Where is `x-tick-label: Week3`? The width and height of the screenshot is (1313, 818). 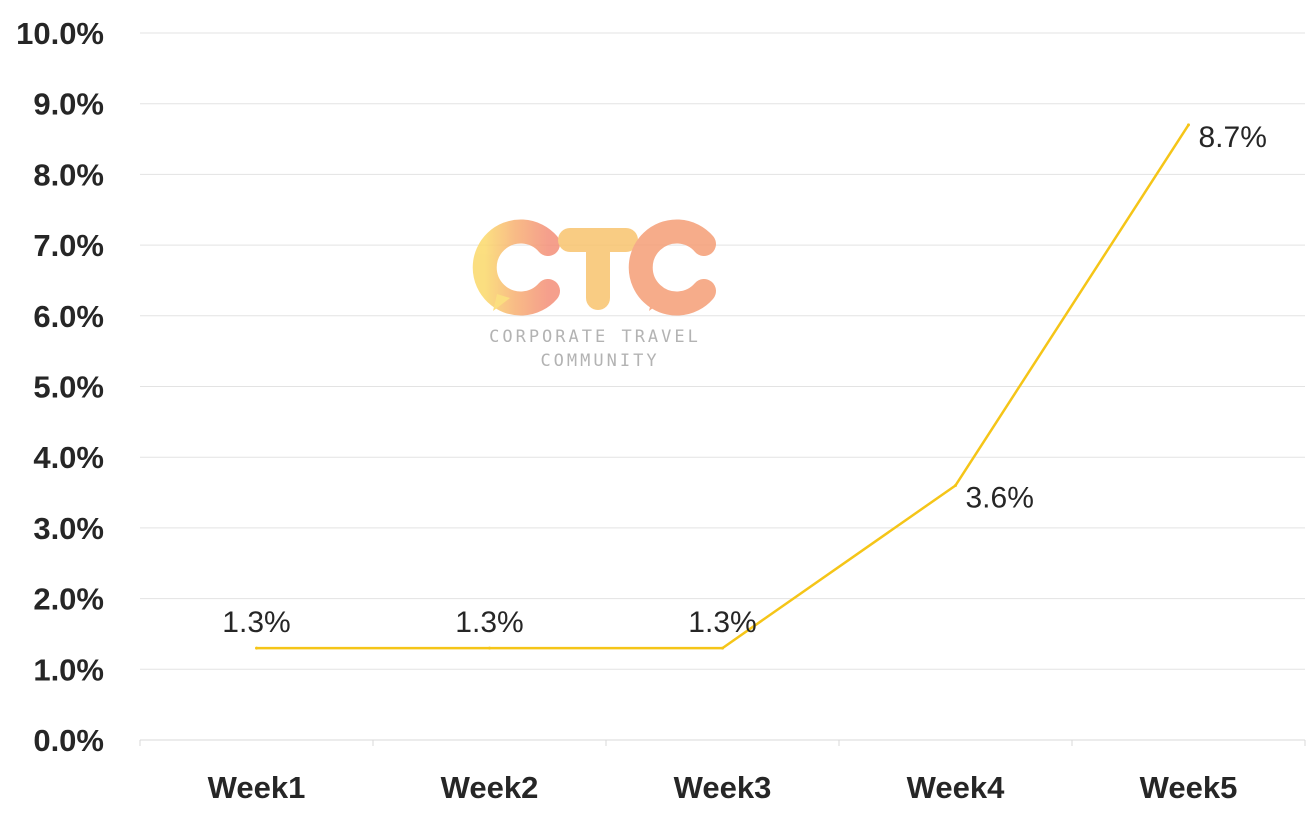
x-tick-label: Week3 is located at coordinates (723, 787).